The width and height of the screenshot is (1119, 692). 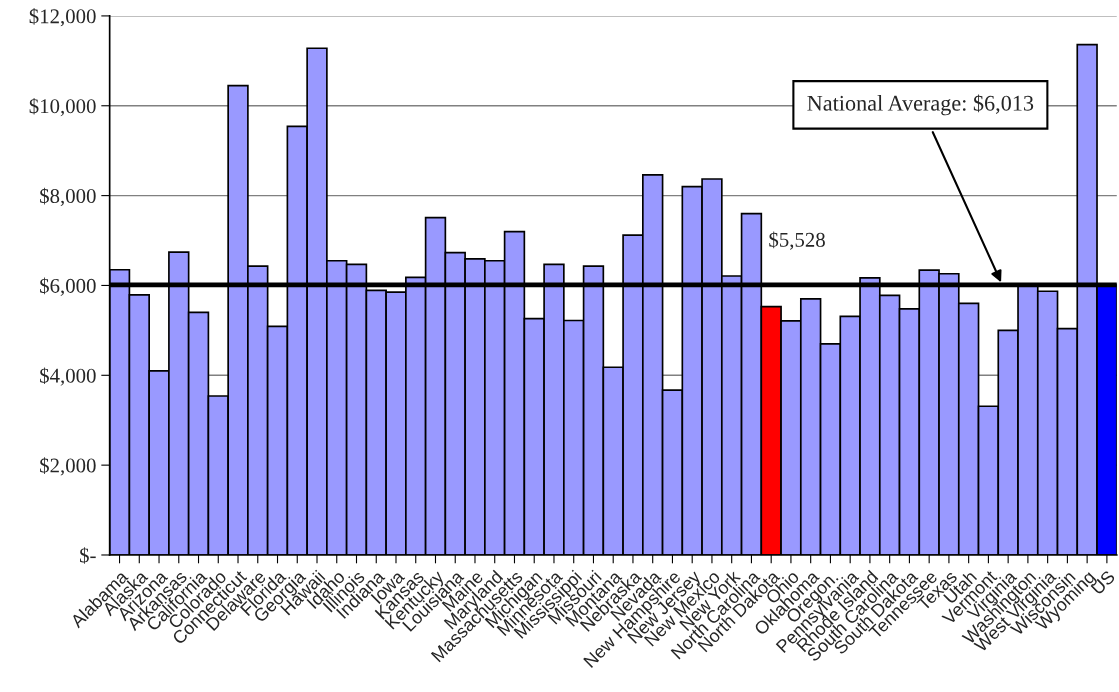 I want to click on data-label: $5,528, so click(x=797, y=240).